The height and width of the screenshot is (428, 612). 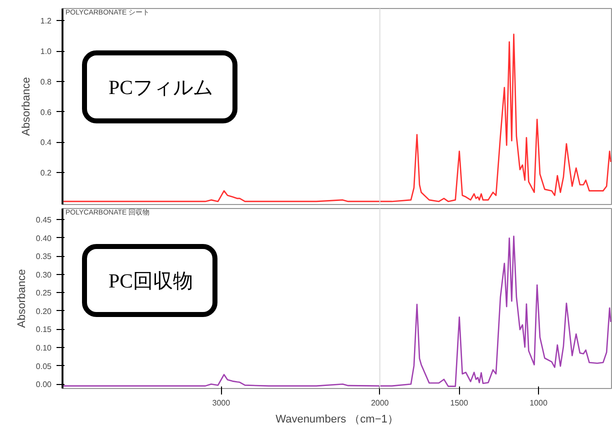 I want to click on x-axis-title: Wavenumbers （cm−1）, so click(x=337, y=420).